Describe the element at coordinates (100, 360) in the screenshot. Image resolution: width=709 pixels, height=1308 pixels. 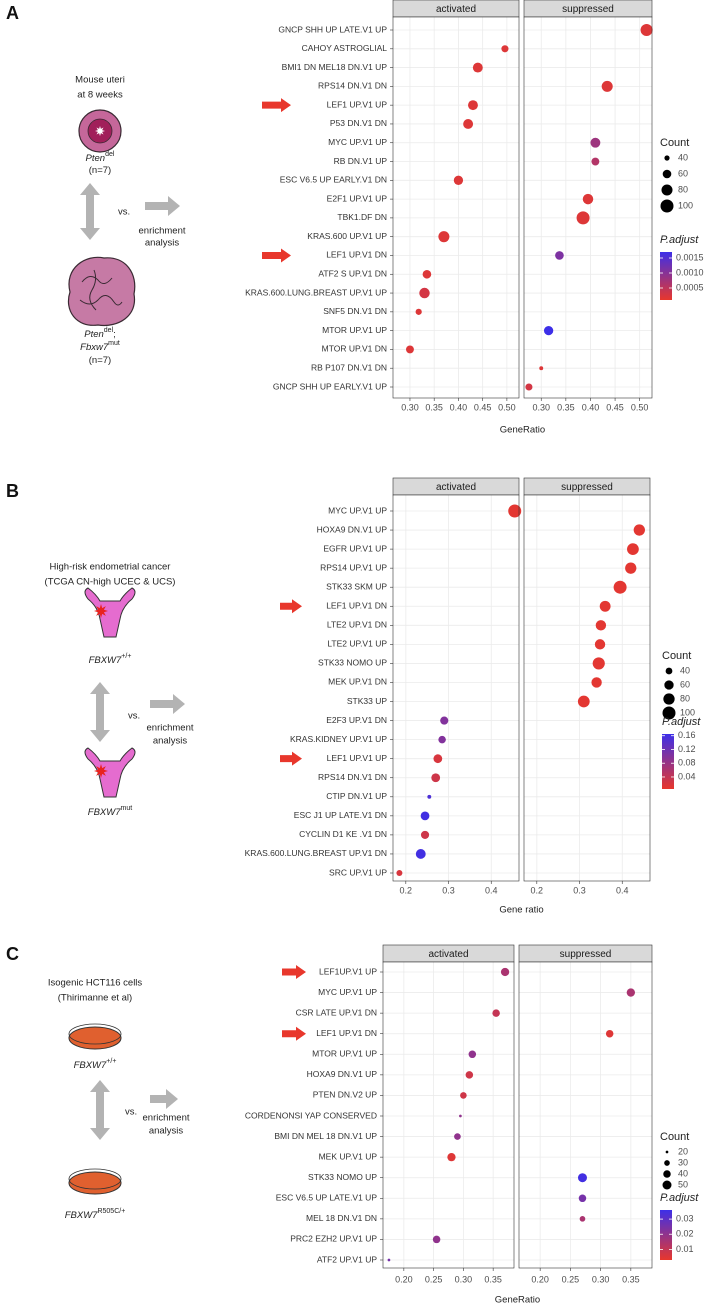
I see `group-label: (n=7)` at that location.